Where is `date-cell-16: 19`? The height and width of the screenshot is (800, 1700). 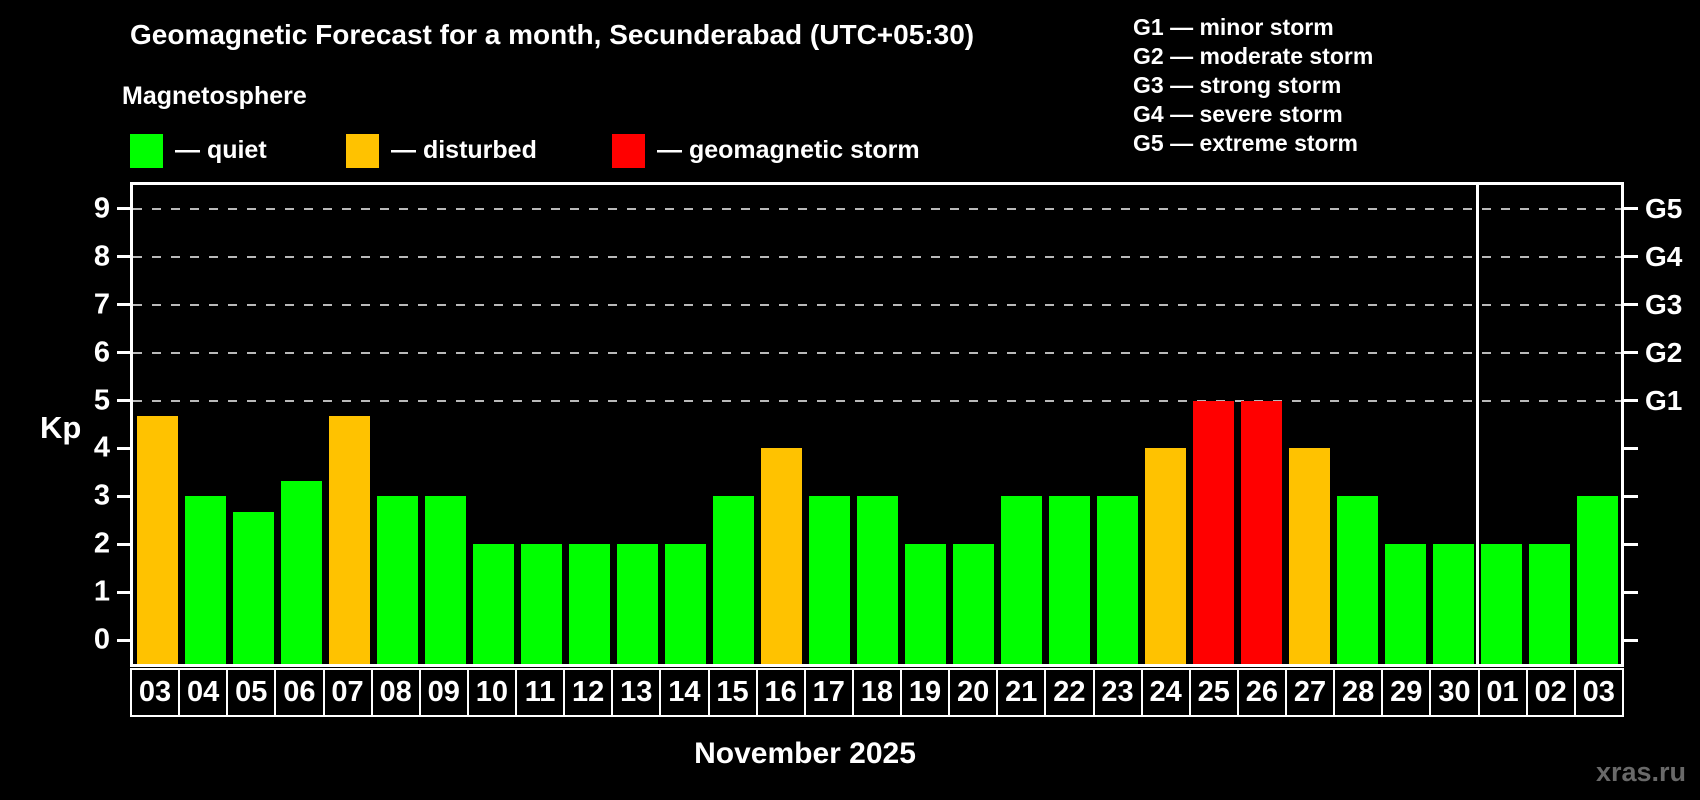
date-cell-16: 19 is located at coordinates (925, 692).